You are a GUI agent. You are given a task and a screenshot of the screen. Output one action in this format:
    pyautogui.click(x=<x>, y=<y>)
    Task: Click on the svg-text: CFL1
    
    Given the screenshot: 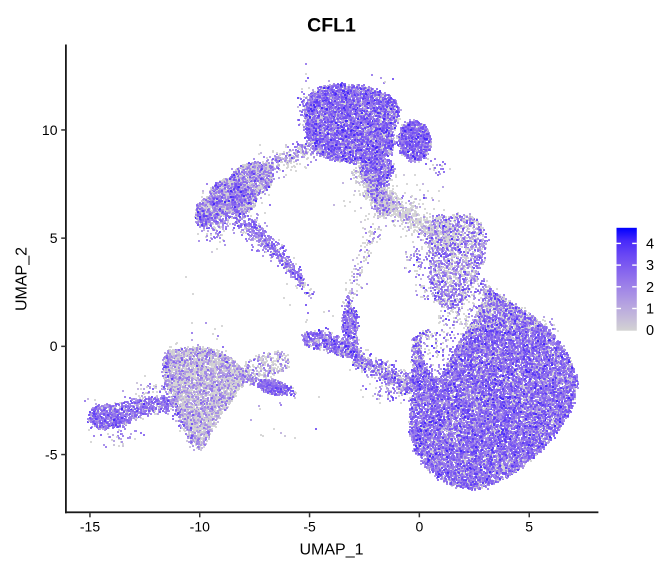 What is the action you would take?
    pyautogui.click(x=331, y=26)
    